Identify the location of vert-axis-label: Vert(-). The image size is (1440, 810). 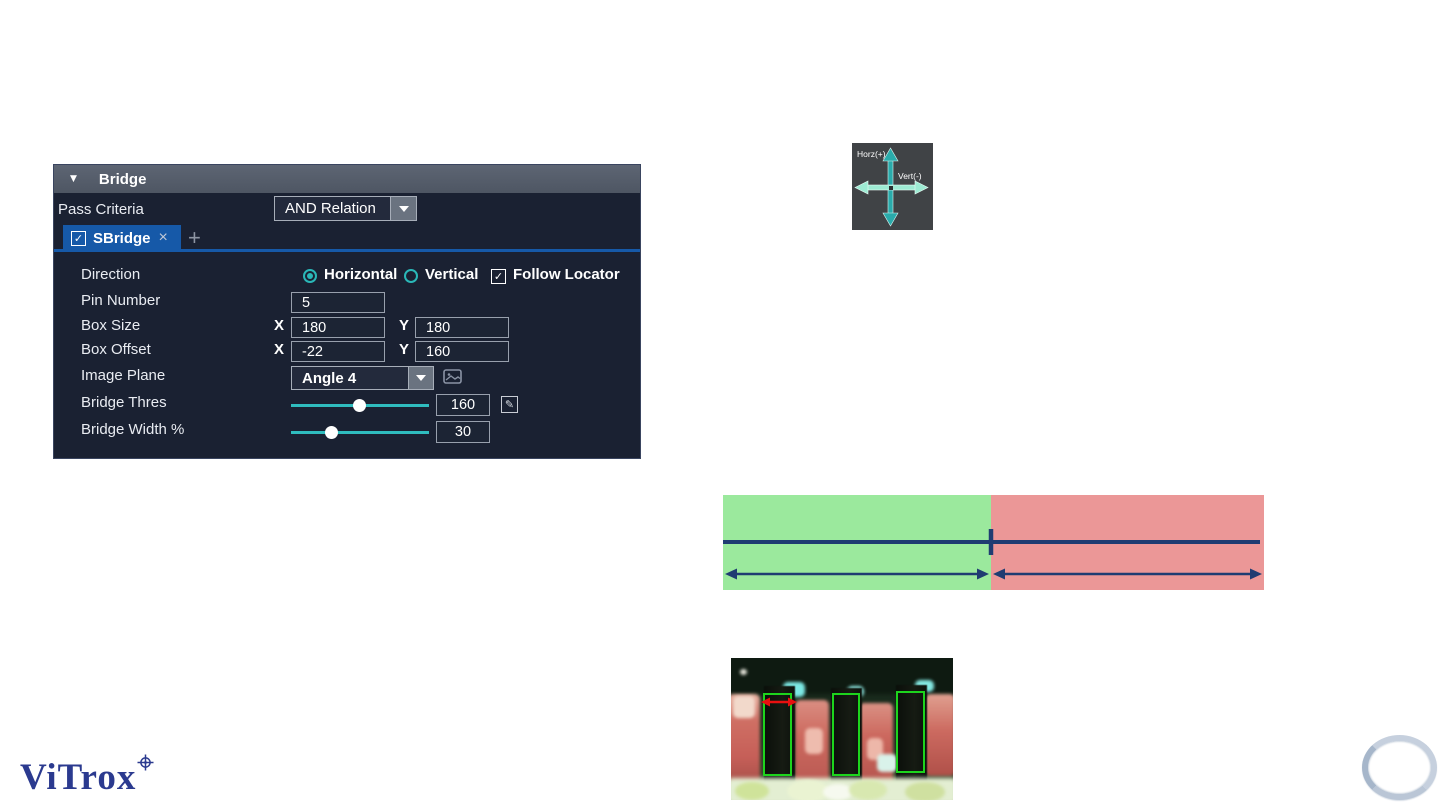
(910, 176).